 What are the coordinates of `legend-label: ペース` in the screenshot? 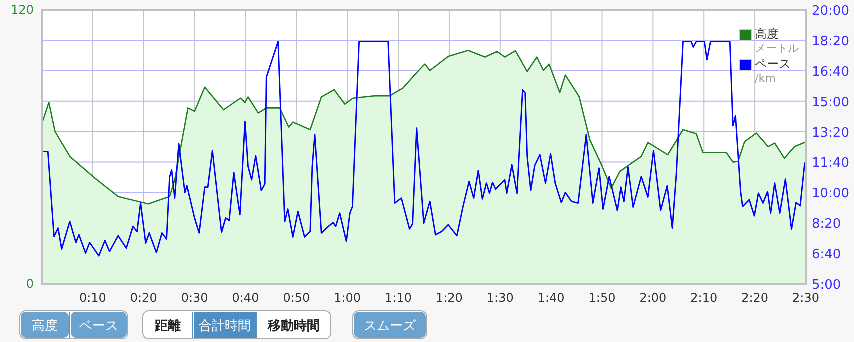 It's located at (773, 64).